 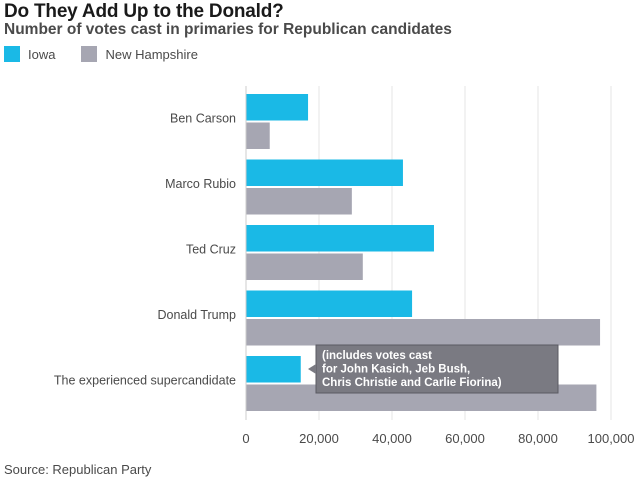 I want to click on legend-swatch-new-hampshire, so click(x=89, y=54).